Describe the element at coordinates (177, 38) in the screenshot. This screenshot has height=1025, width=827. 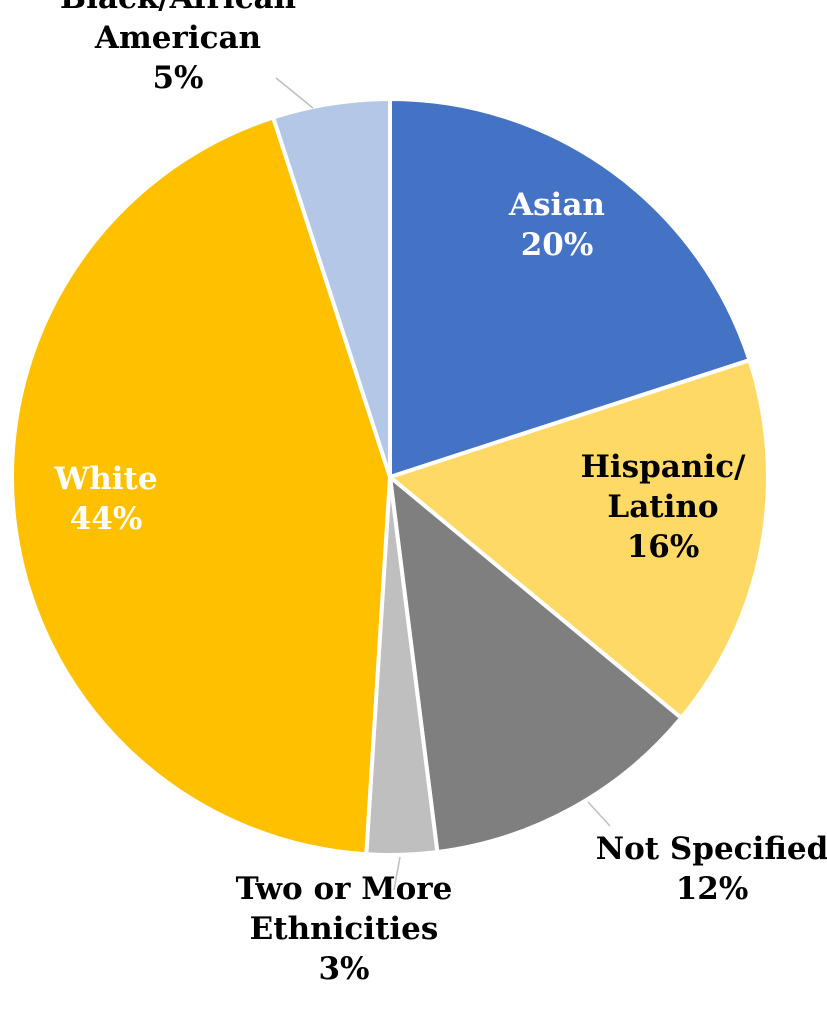
I see `slice-label-line-black-african-american-1: American` at that location.